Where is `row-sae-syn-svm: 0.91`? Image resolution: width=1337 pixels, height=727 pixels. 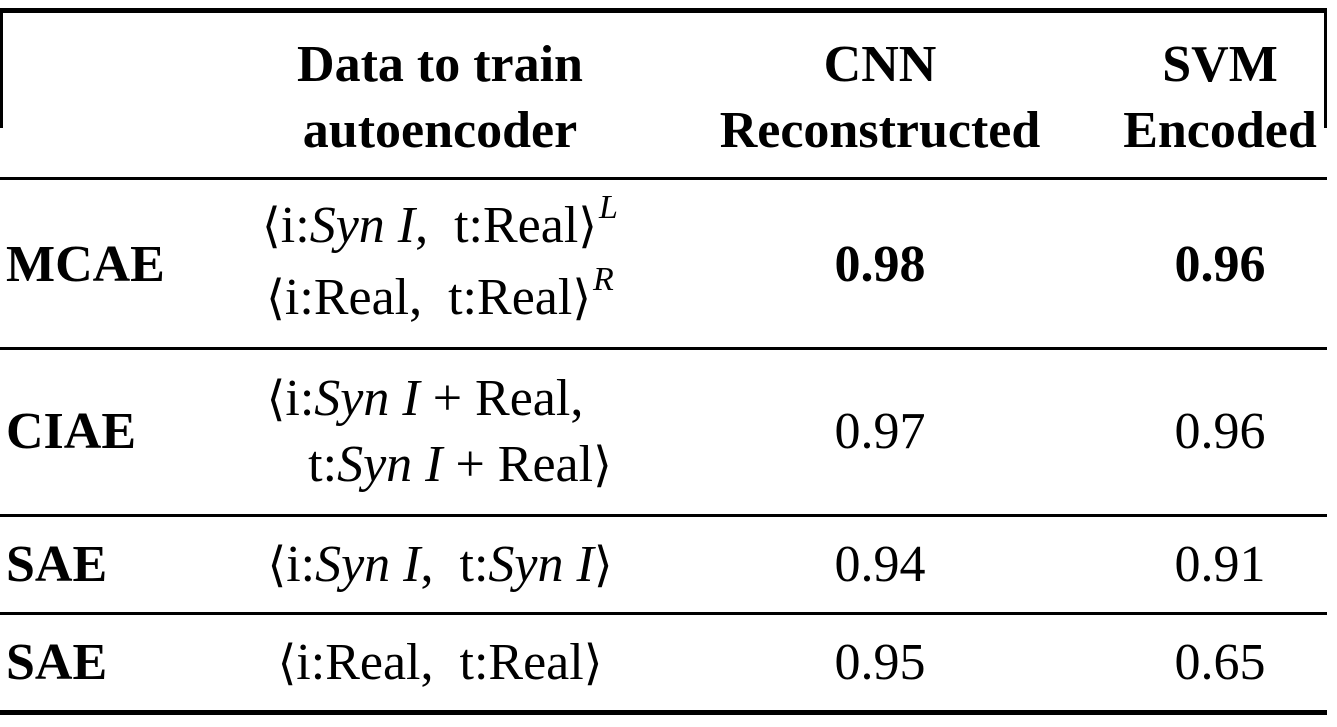 row-sae-syn-svm: 0.91 is located at coordinates (1220, 564).